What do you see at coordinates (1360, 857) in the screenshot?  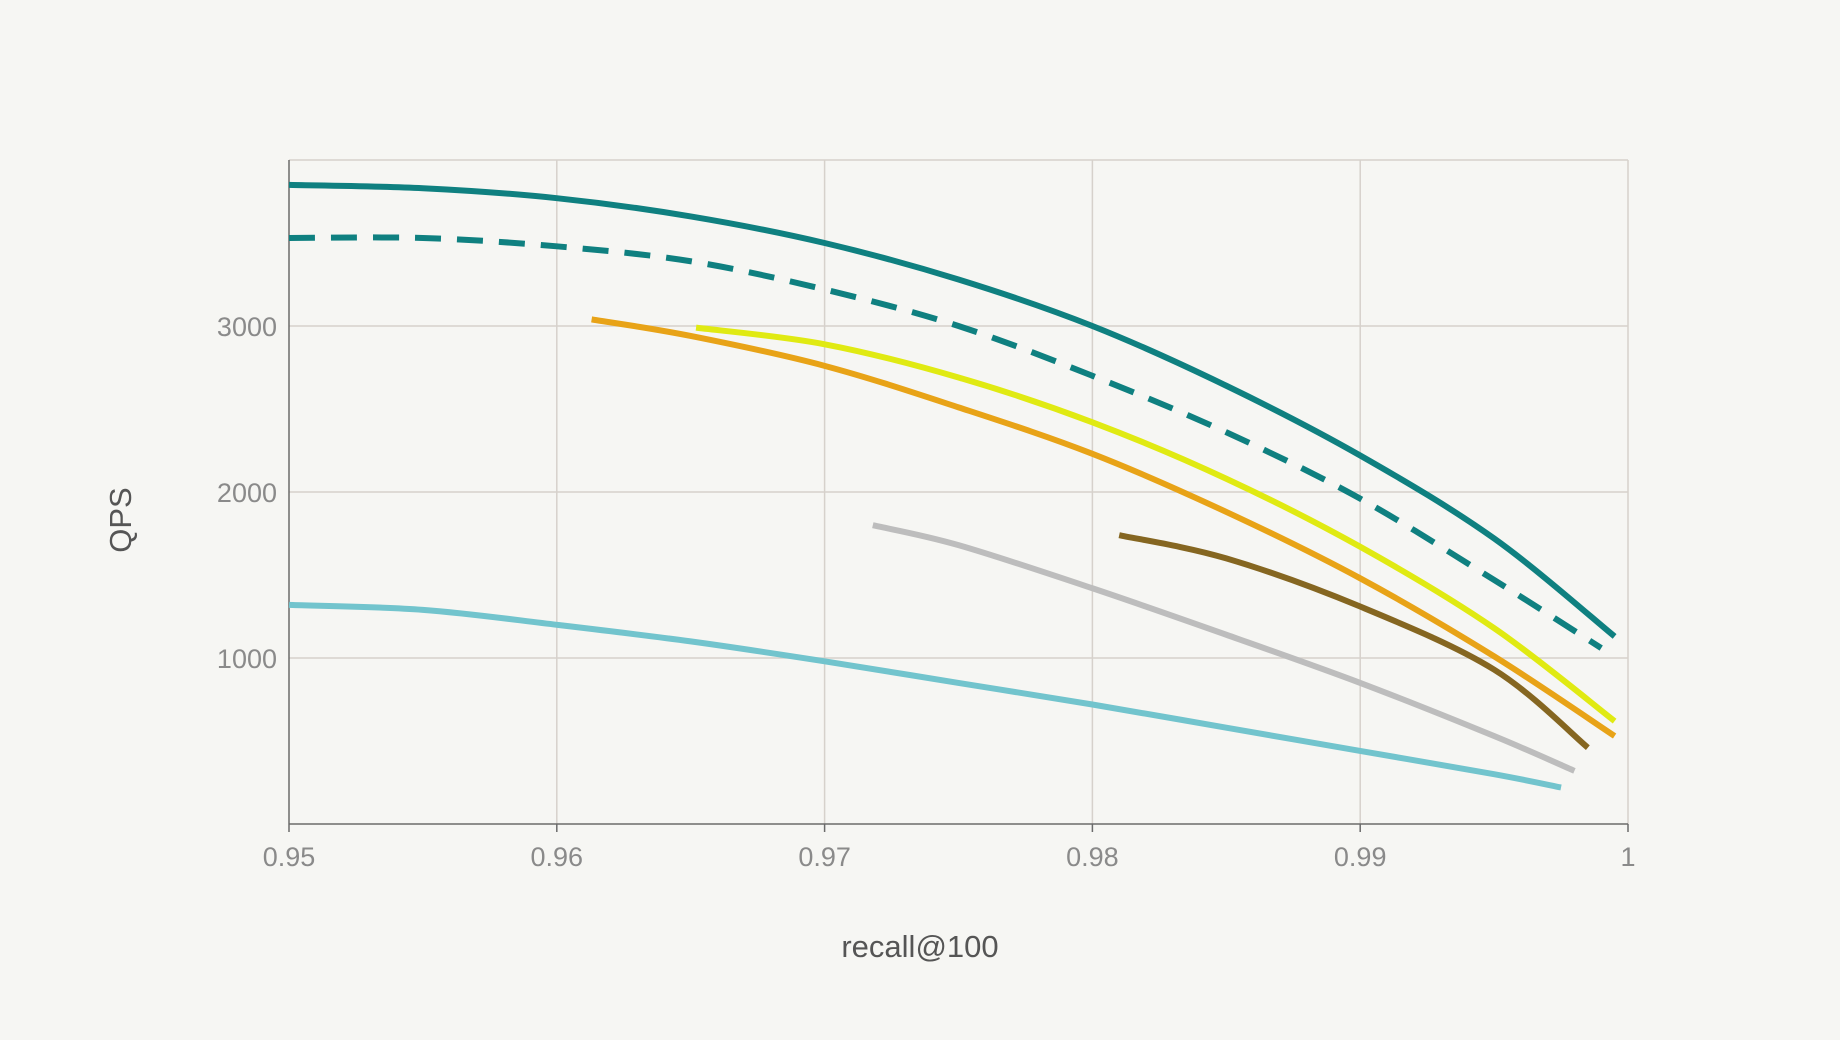 I see `x-tick-label: 0.99` at bounding box center [1360, 857].